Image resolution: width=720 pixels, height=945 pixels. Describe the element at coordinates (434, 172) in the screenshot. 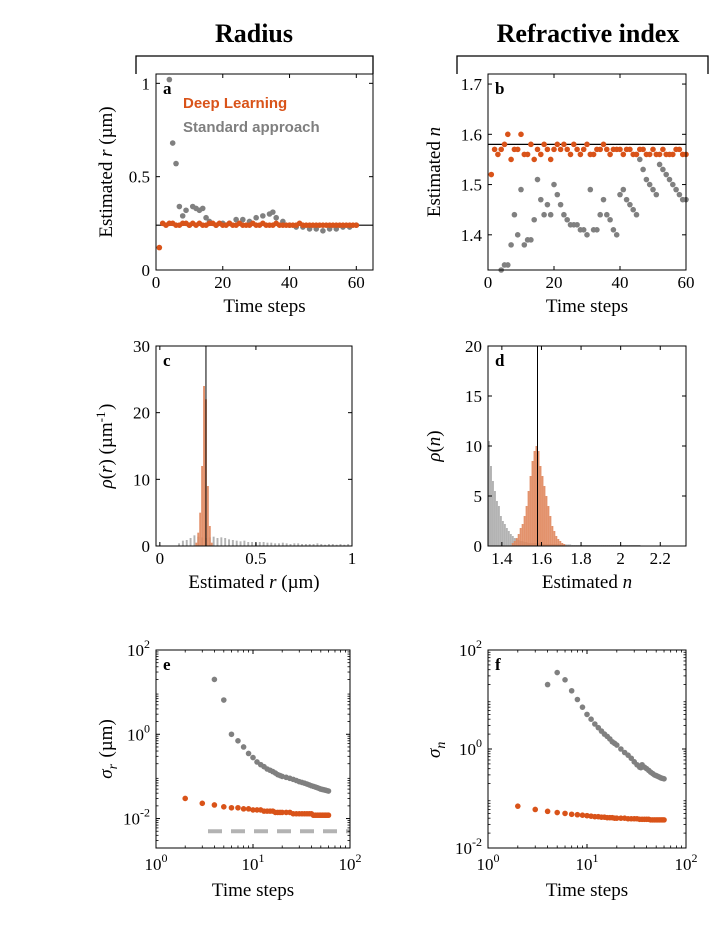

I see `y-axis-label: Estimated n` at that location.